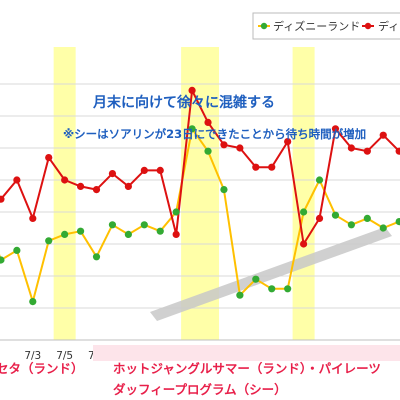  What do you see at coordinates (32, 356) in the screenshot?
I see `x-tick-7-3: 7/3` at bounding box center [32, 356].